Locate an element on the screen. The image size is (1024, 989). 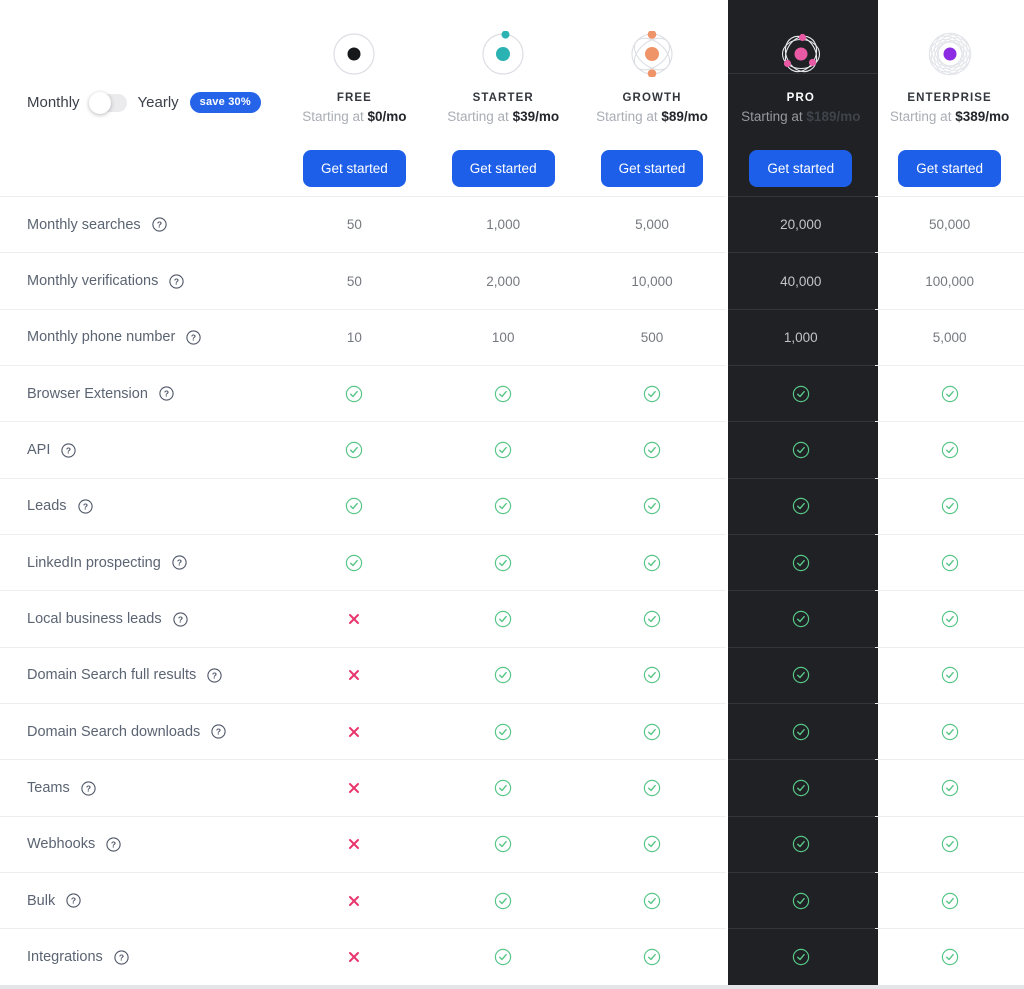
get-started-button-pro: Get started is located at coordinates (801, 168).